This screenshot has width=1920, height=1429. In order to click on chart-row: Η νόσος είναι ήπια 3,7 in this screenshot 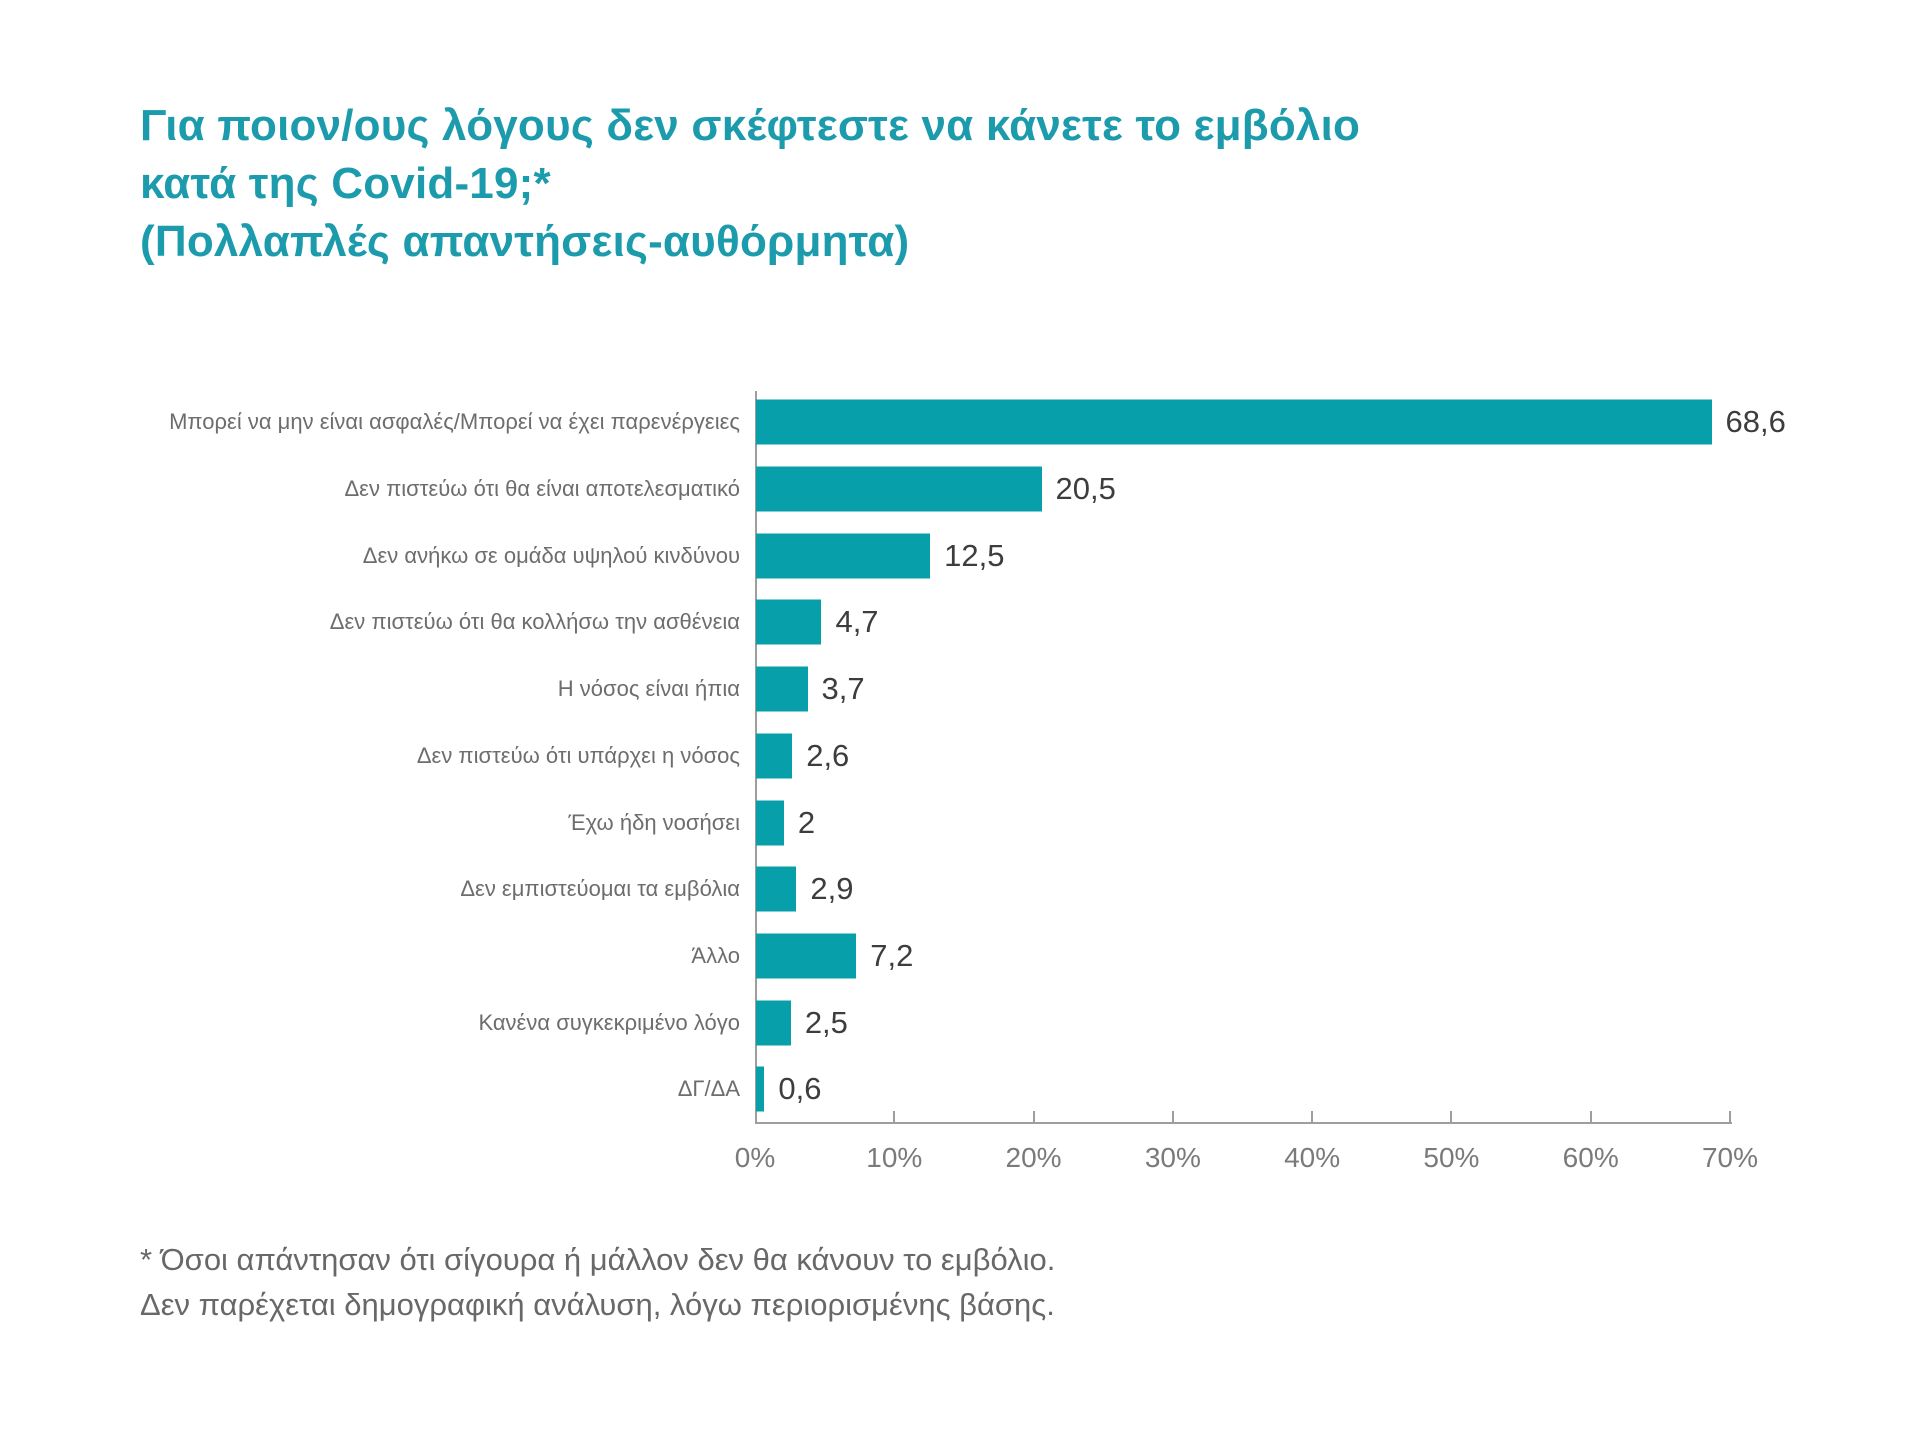, I will do `click(960, 689)`.